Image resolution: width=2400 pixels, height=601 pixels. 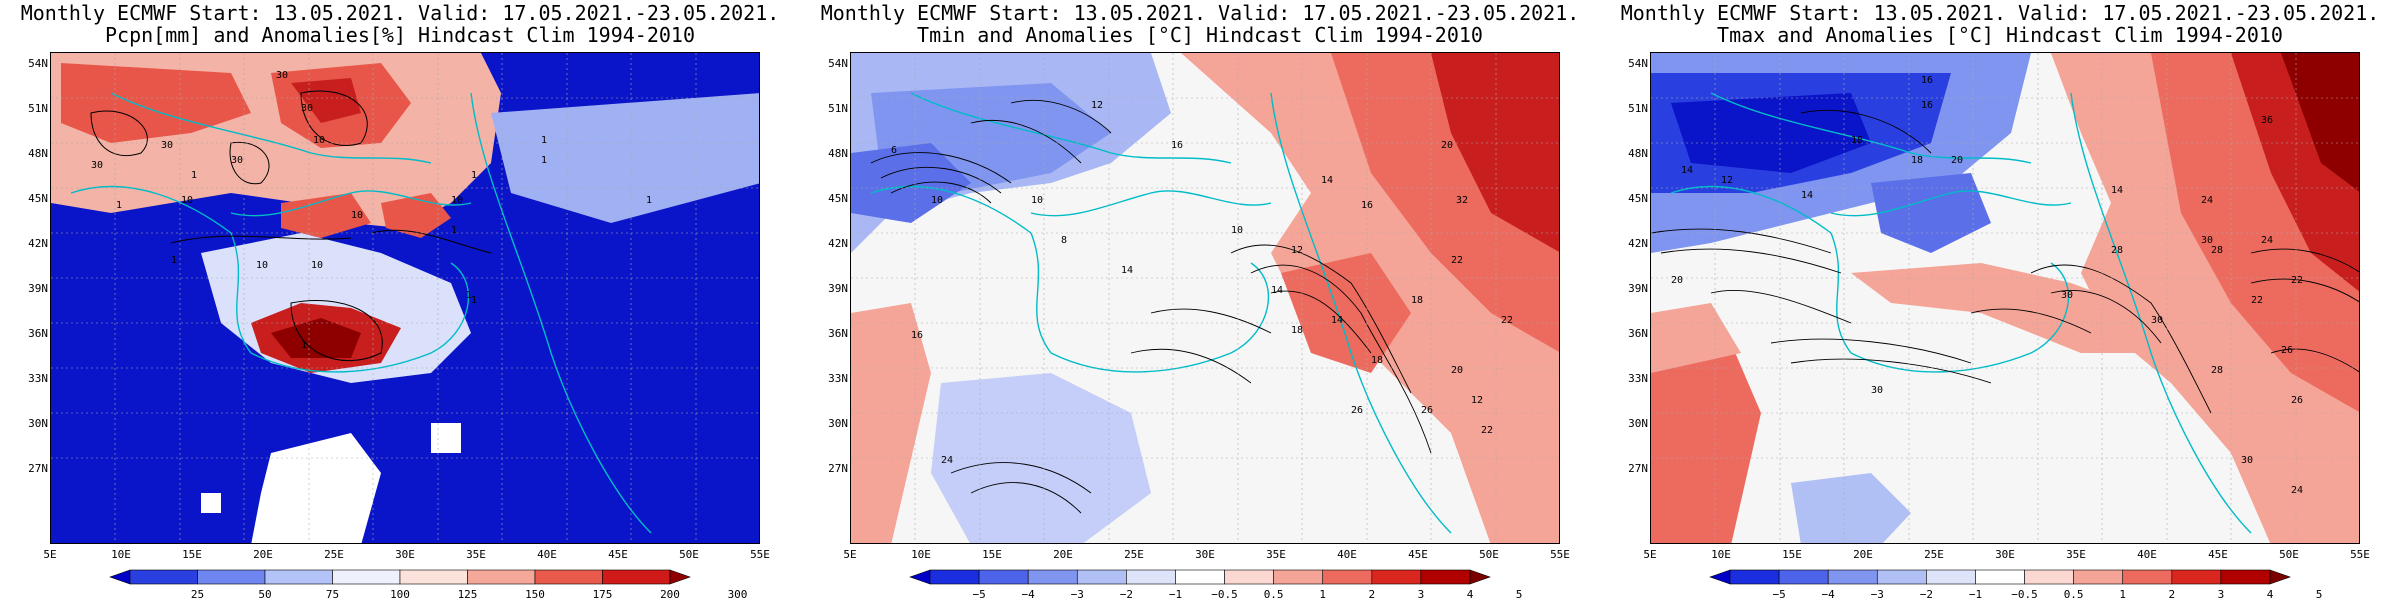 I want to click on colorbar-tick-label: −2, so click(x=1126, y=594).